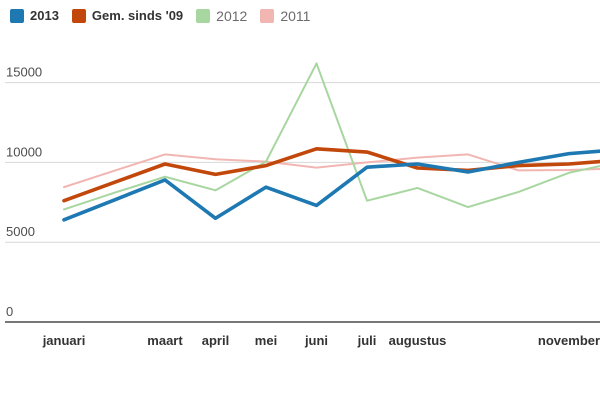 This screenshot has height=400, width=600. I want to click on legend-label-gem-sinds-09: Gem. sinds '09, so click(137, 15).